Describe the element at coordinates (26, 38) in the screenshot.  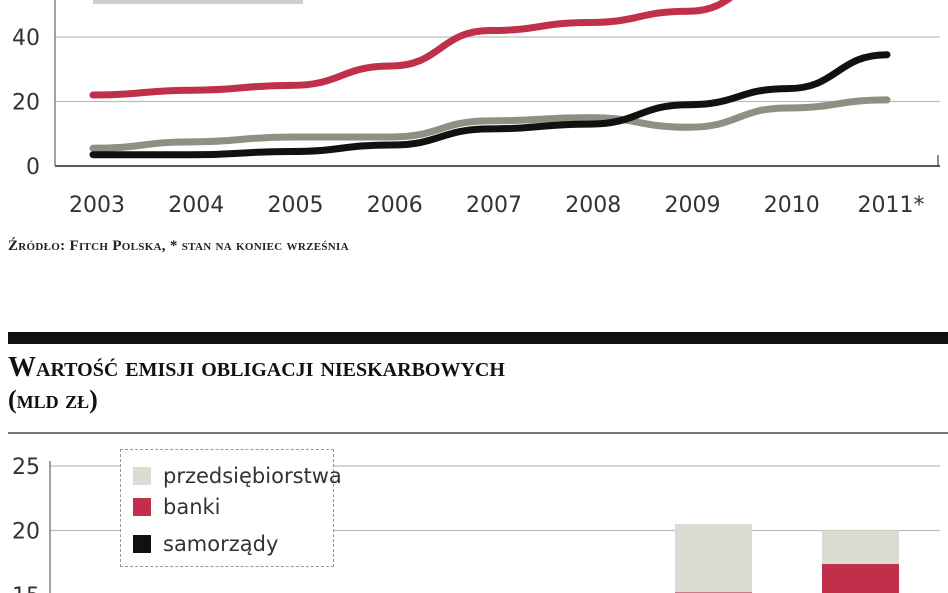
I see `y-tick-label: 40` at that location.